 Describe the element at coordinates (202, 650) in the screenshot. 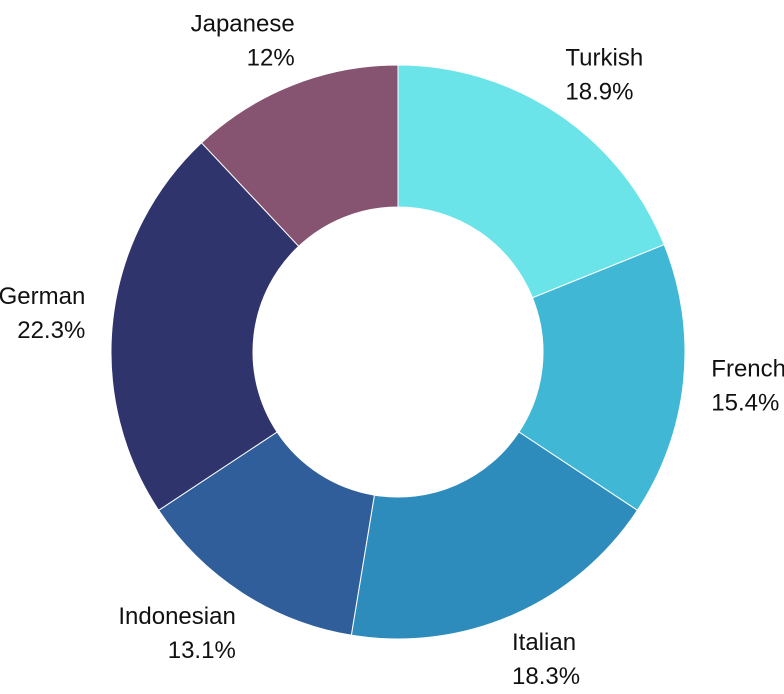

I see `slice-percent-label: 13.1%` at that location.